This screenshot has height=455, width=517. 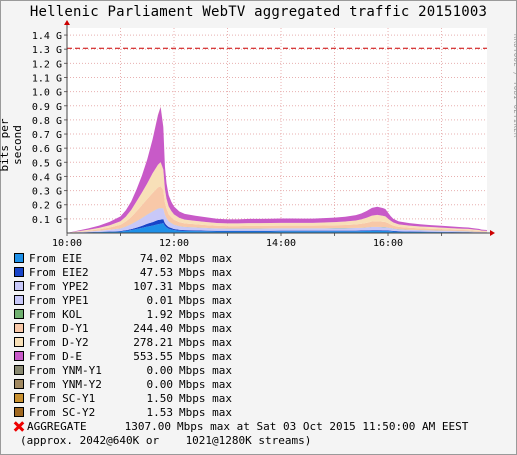 I want to click on legend-item: From D-Y1 244.40 Mbps max, so click(x=123, y=329).